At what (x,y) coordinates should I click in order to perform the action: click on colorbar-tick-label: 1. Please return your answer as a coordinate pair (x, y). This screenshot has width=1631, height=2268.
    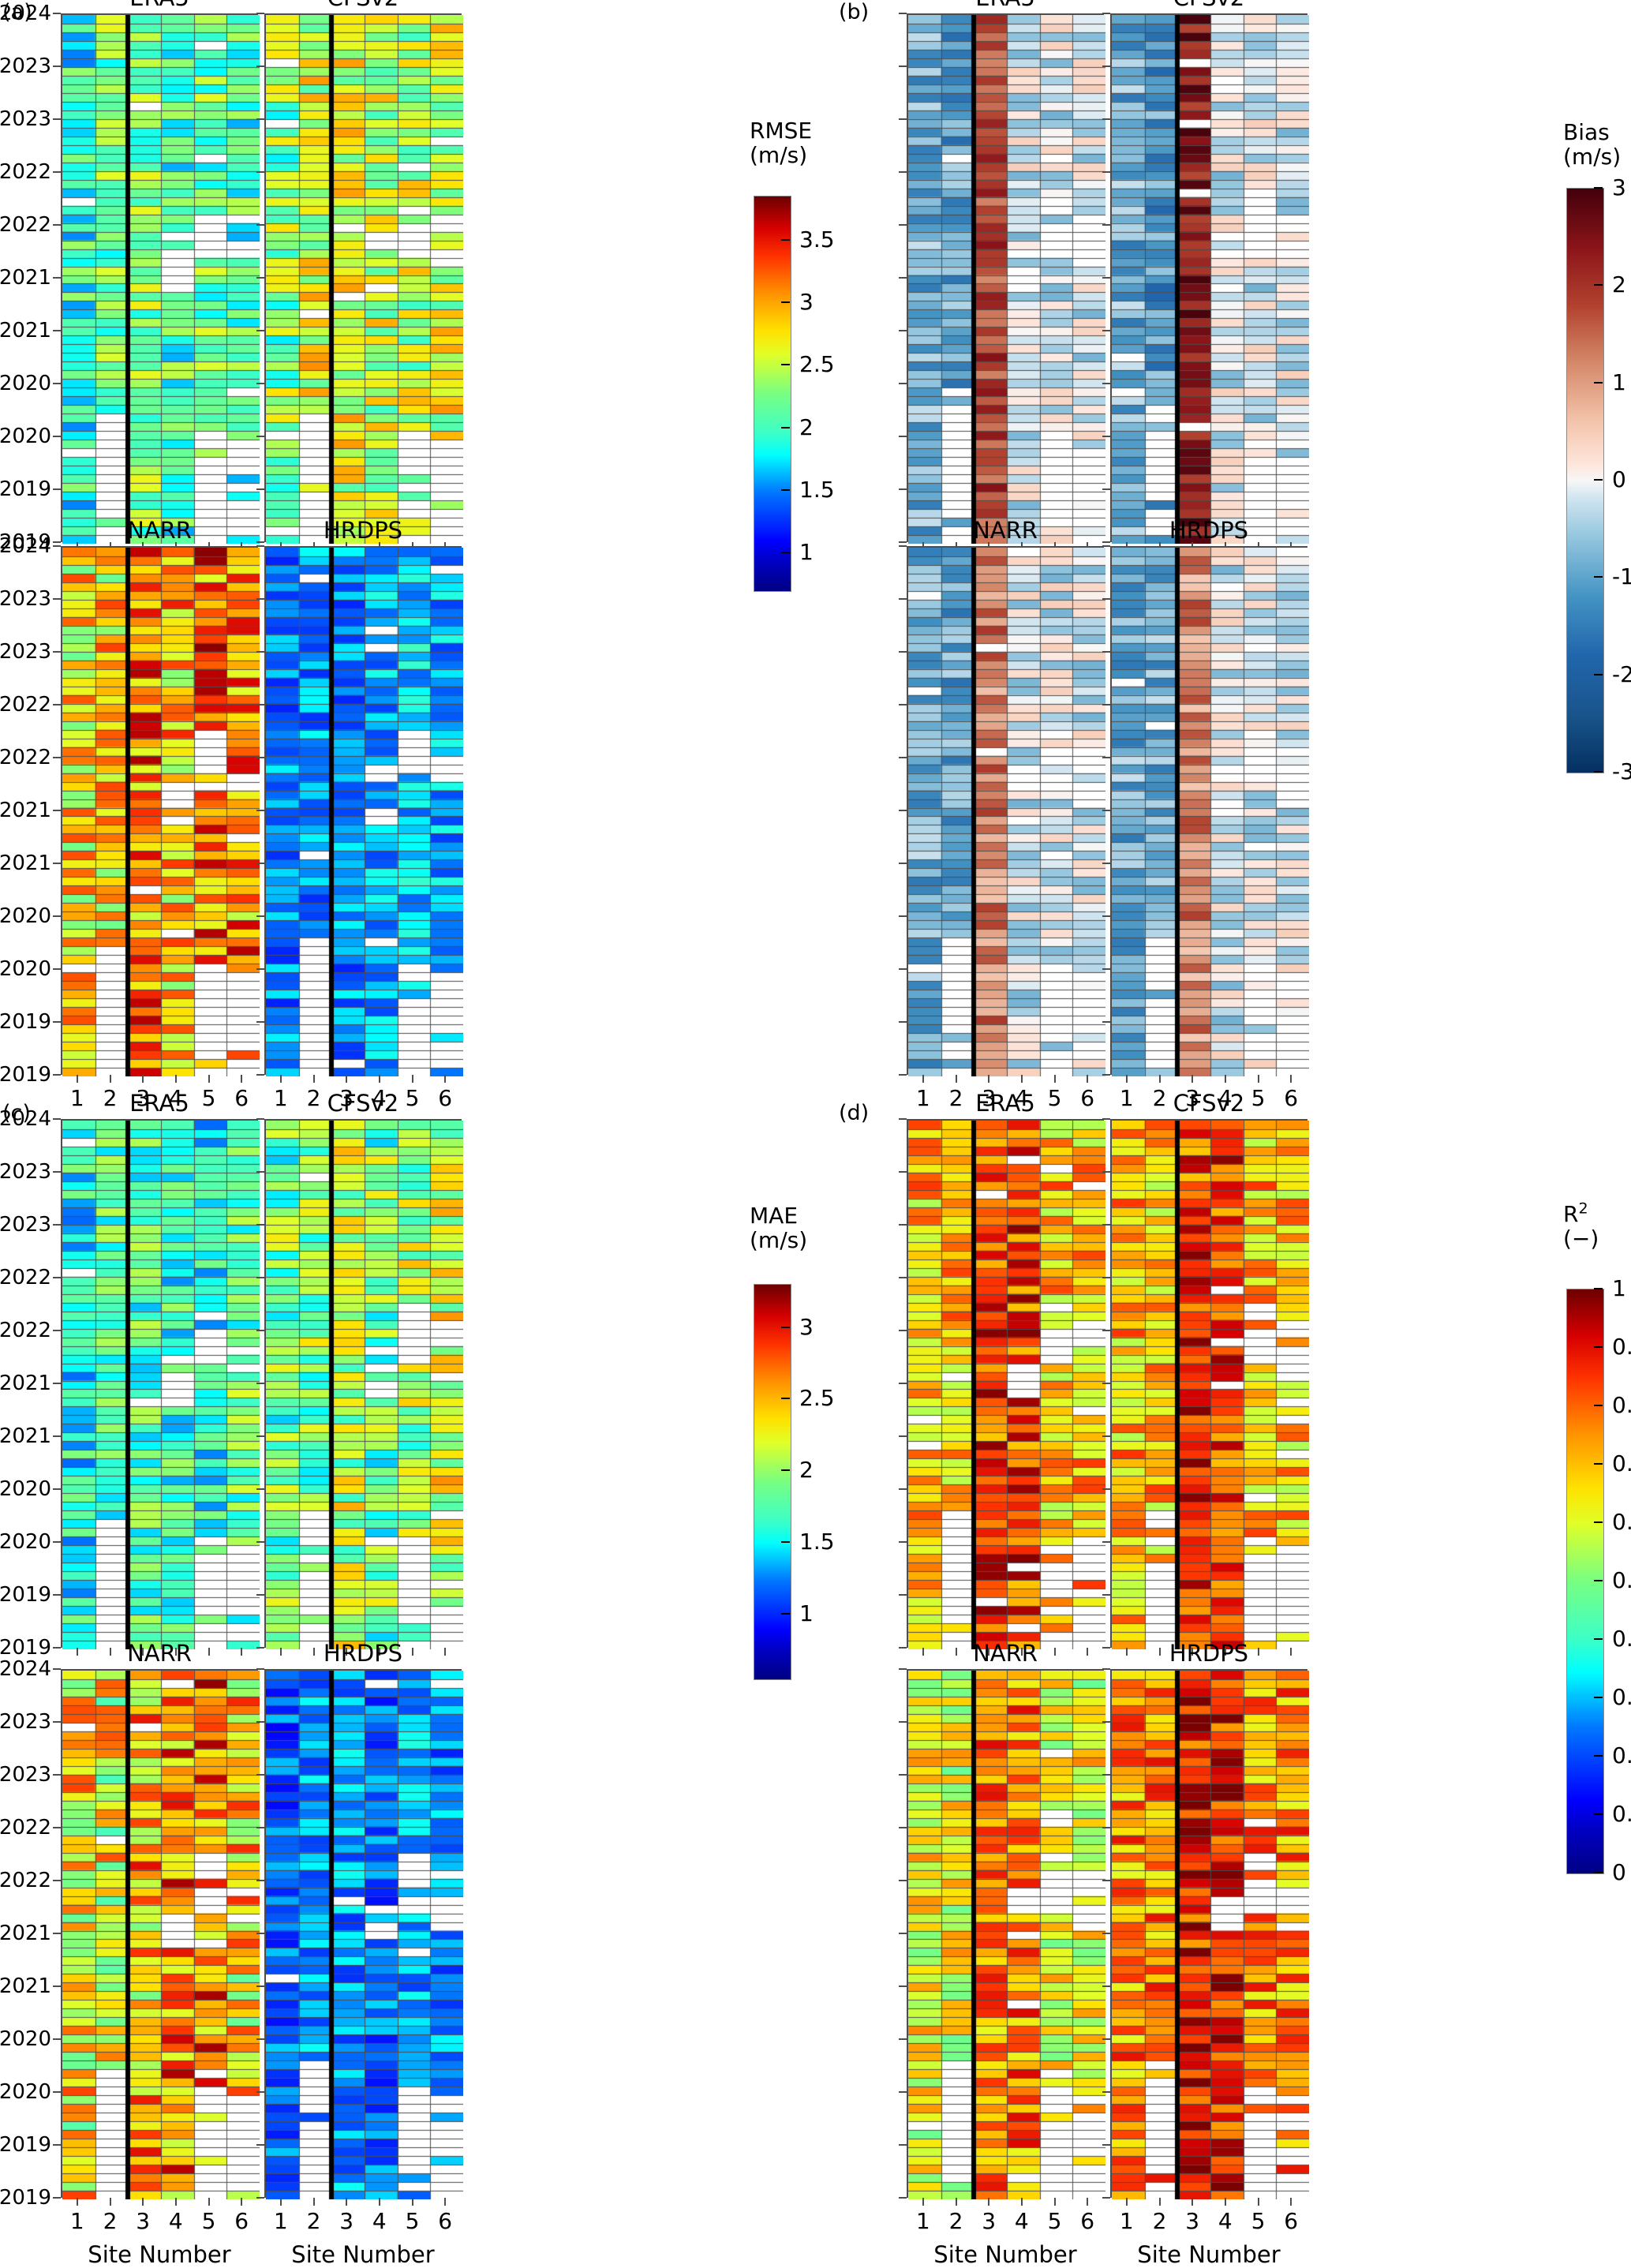
    Looking at the image, I should click on (1619, 382).